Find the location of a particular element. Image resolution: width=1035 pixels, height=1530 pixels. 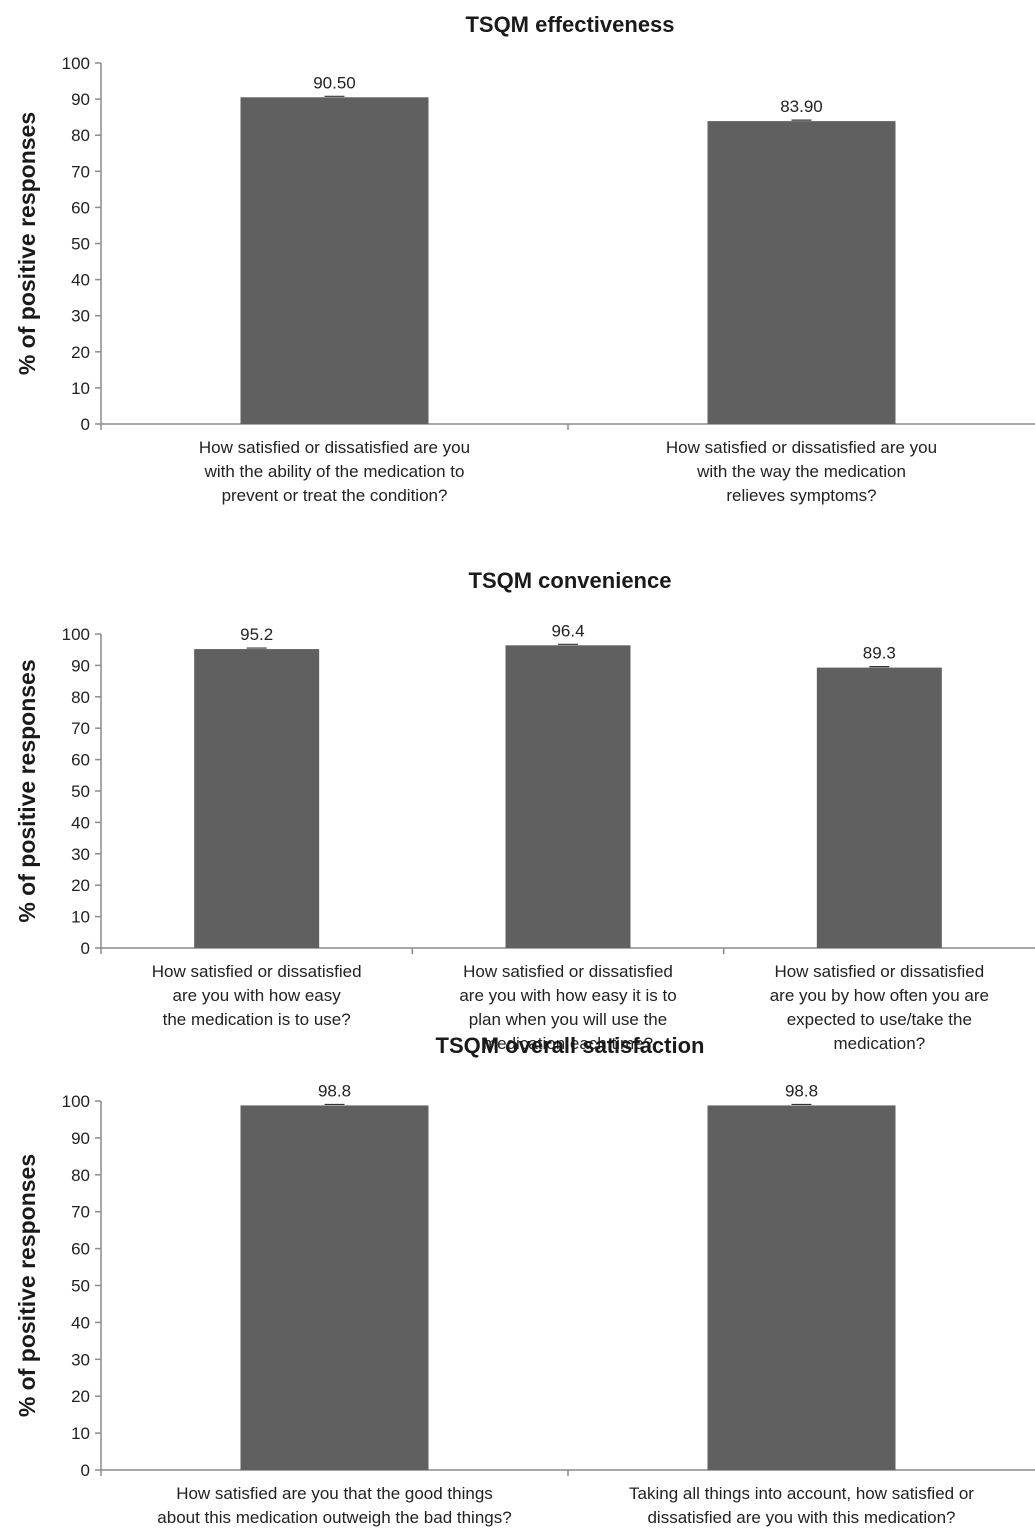

y-tick-label: 20 is located at coordinates (80, 1396).